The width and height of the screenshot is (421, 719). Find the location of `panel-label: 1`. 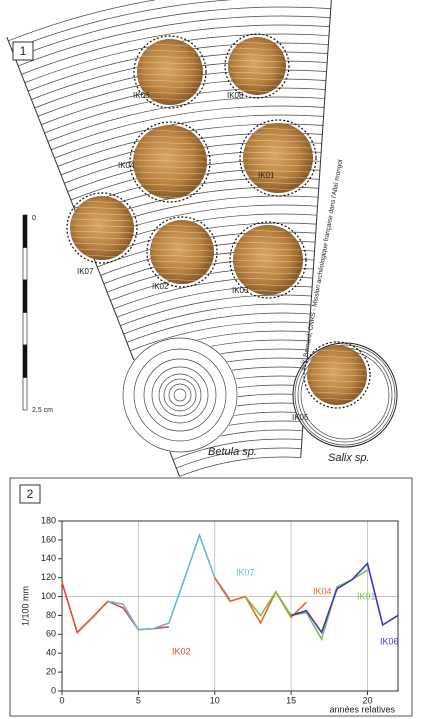

panel-label: 1 is located at coordinates (23, 51).